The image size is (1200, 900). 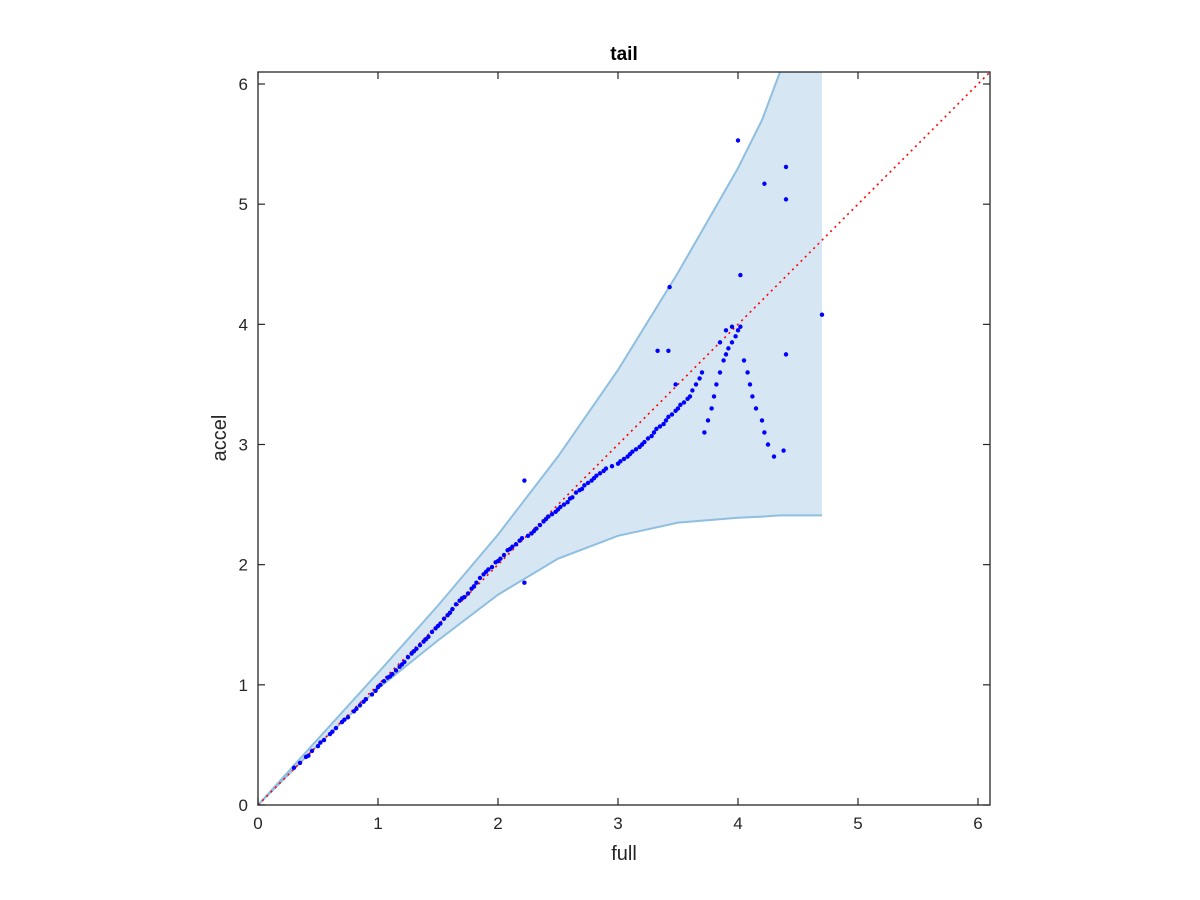 What do you see at coordinates (243, 805) in the screenshot?
I see `y-tick-label: 0` at bounding box center [243, 805].